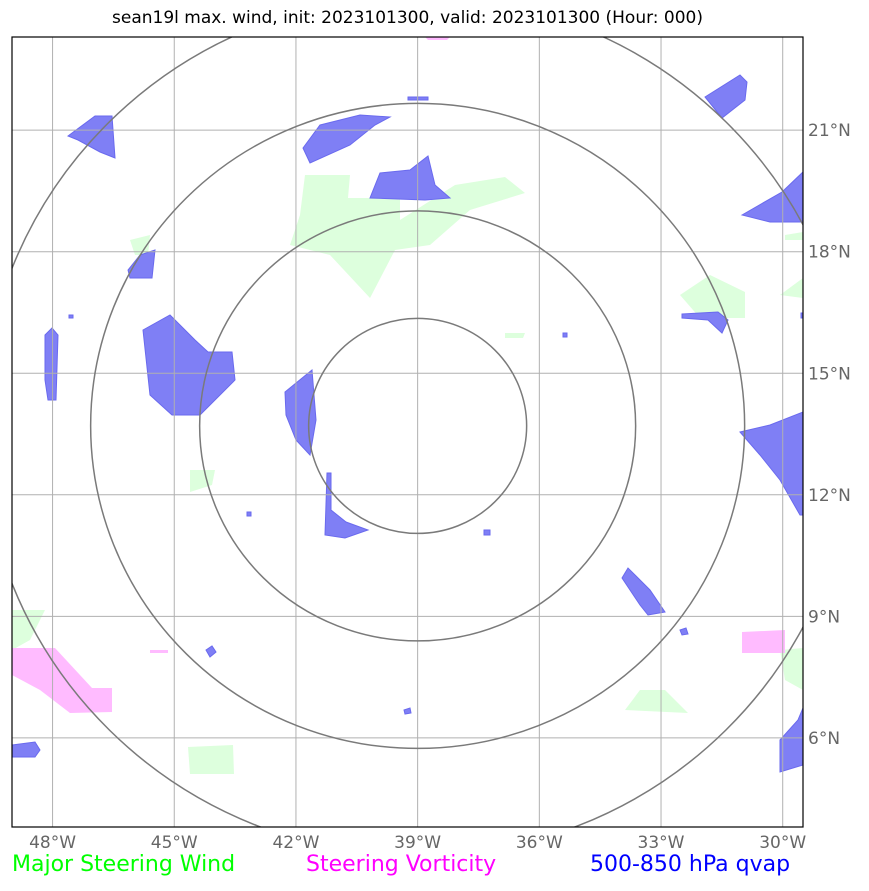 The height and width of the screenshot is (891, 869). What do you see at coordinates (829, 435) in the screenshot?
I see `latitude-tick-labels: 21°N 18°N 15°N 12°N 9°N 6°N` at bounding box center [829, 435].